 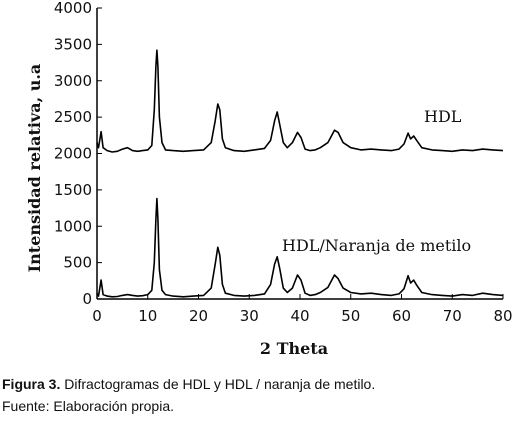 What do you see at coordinates (401, 316) in the screenshot?
I see `x-tick-label: 60` at bounding box center [401, 316].